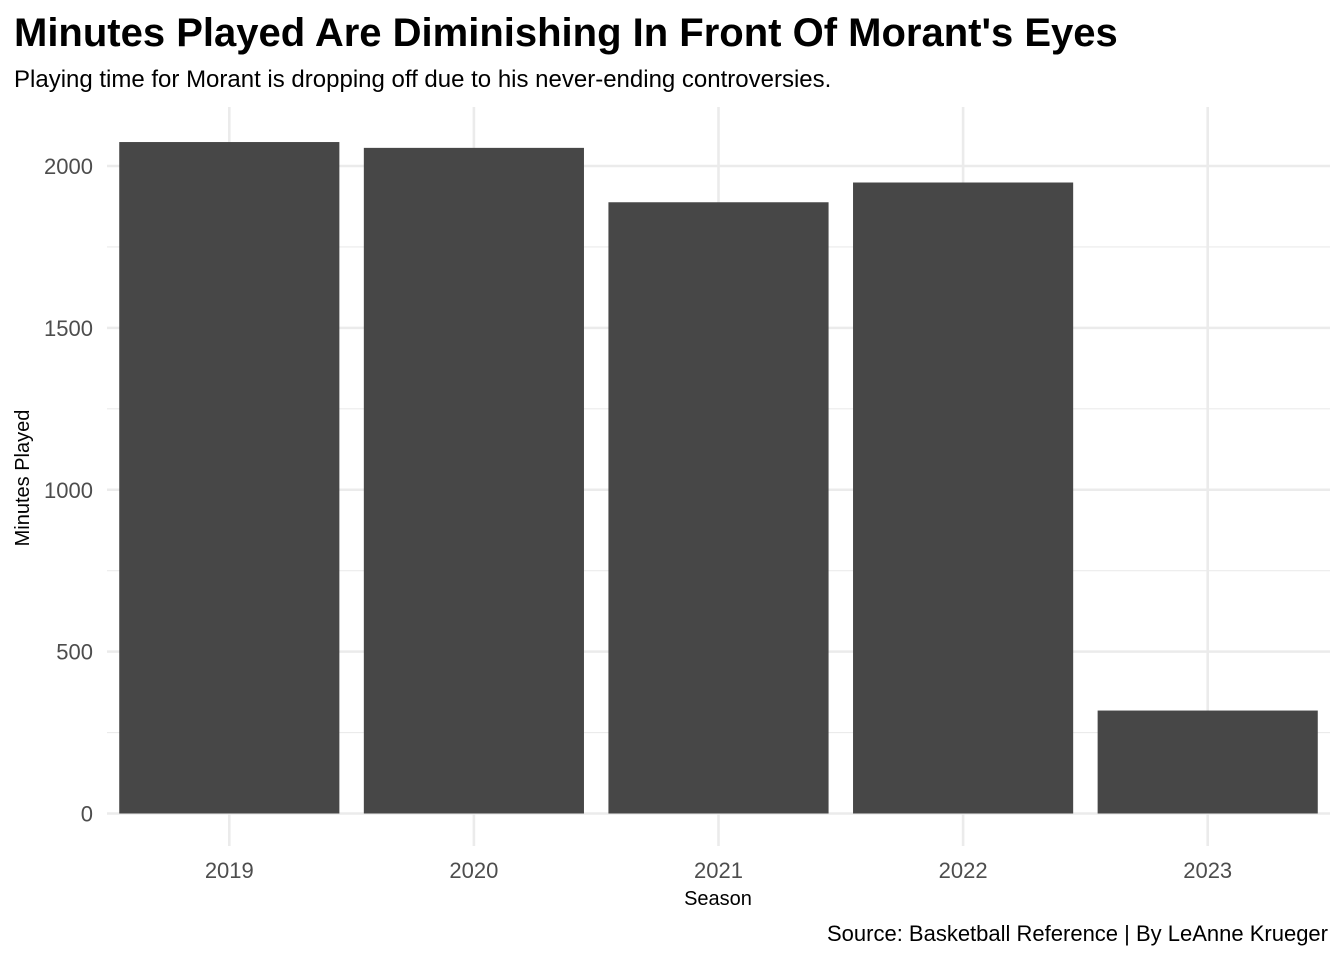 This screenshot has width=1344, height=965. Describe the element at coordinates (473, 870) in the screenshot. I see `x-tick-label: 2020` at that location.